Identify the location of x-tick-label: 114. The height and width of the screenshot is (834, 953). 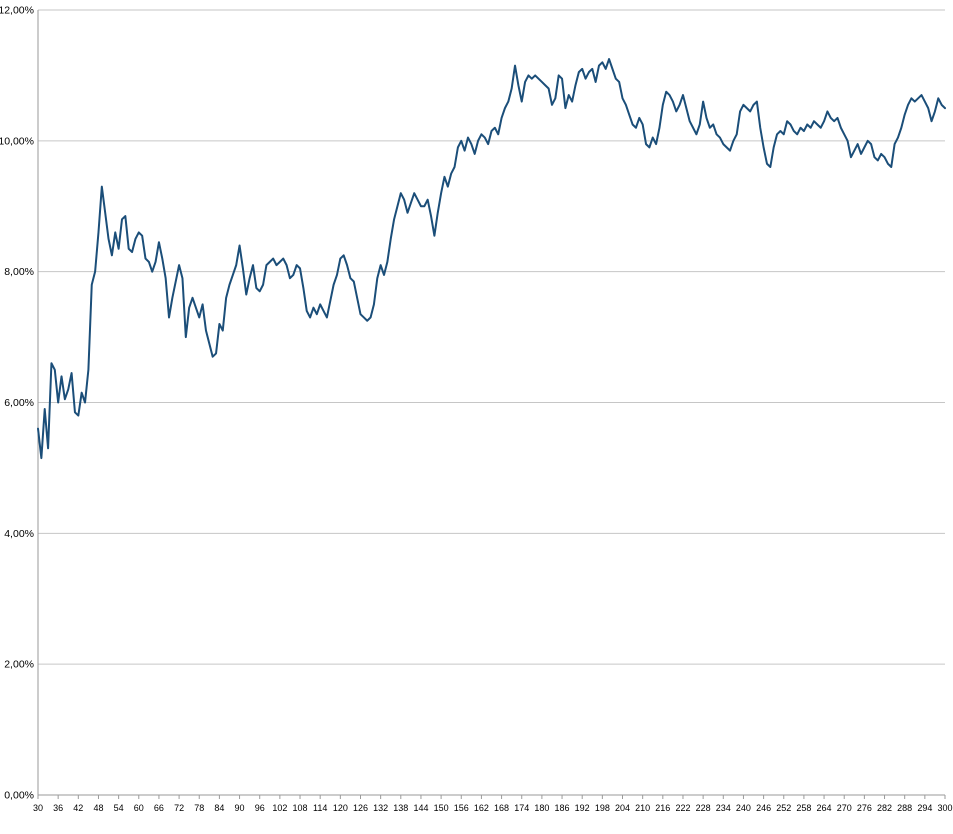
(320, 808).